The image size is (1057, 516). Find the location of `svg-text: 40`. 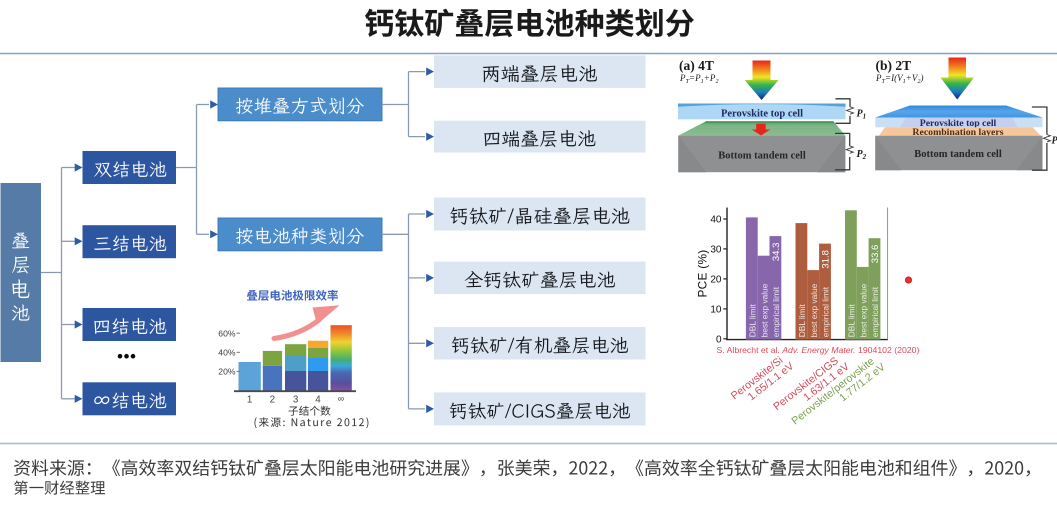

svg-text: 40 is located at coordinates (716, 220).